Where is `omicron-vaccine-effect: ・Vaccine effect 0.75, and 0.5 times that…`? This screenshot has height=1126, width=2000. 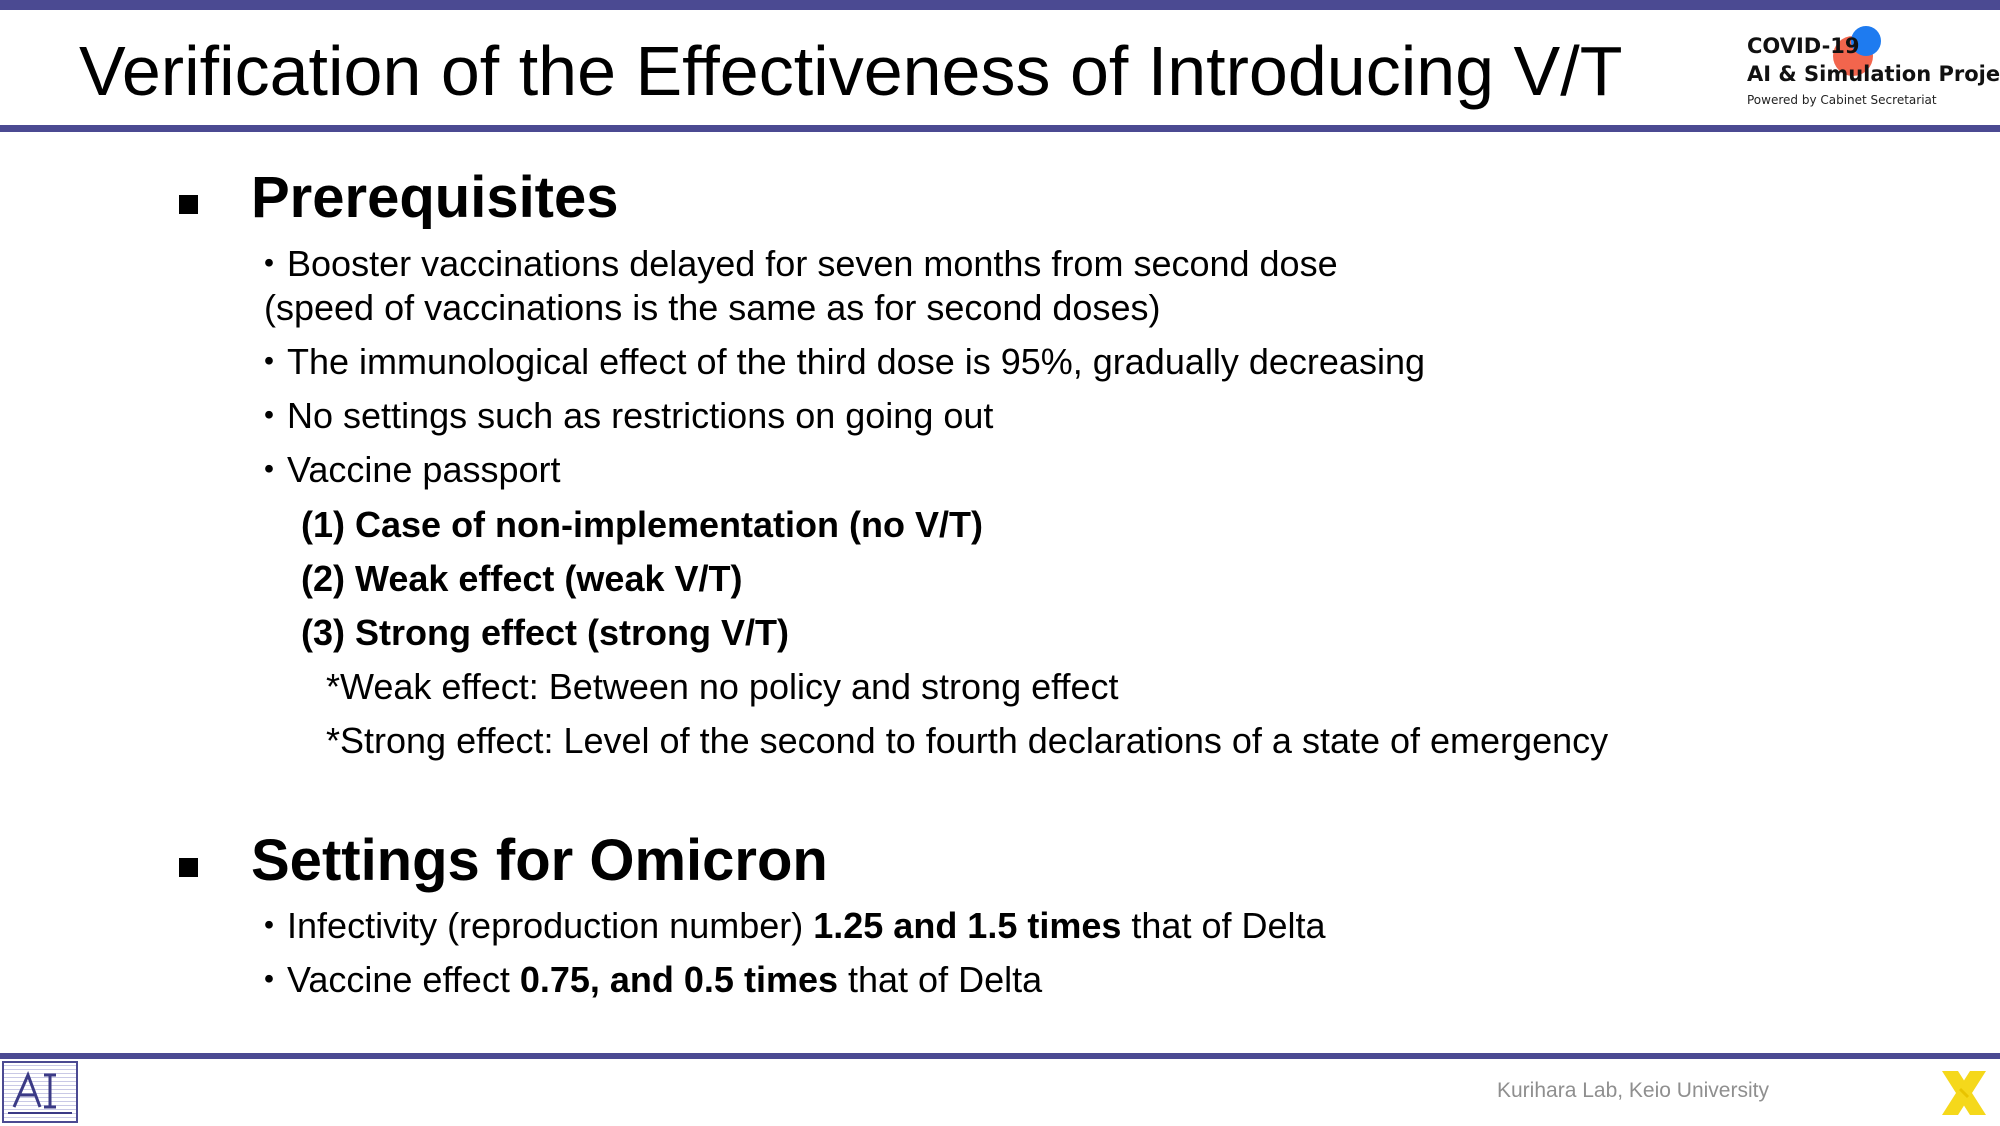 omicron-vaccine-effect: ・Vaccine effect 0.75, and 0.5 times that… is located at coordinates (646, 980).